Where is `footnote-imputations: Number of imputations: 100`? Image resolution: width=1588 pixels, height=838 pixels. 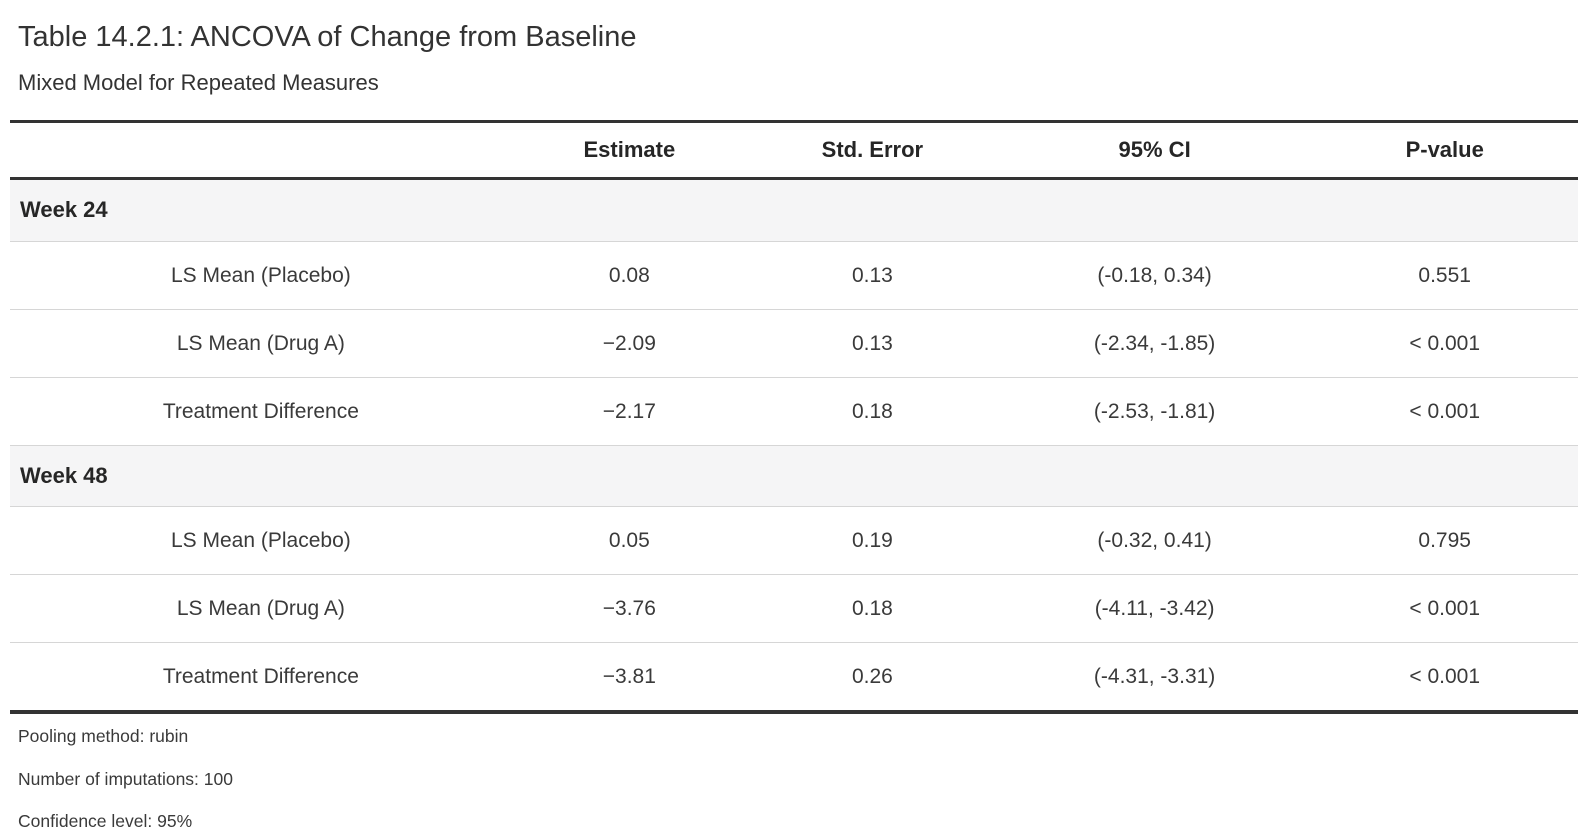
footnote-imputations: Number of imputations: 100 is located at coordinates (125, 778).